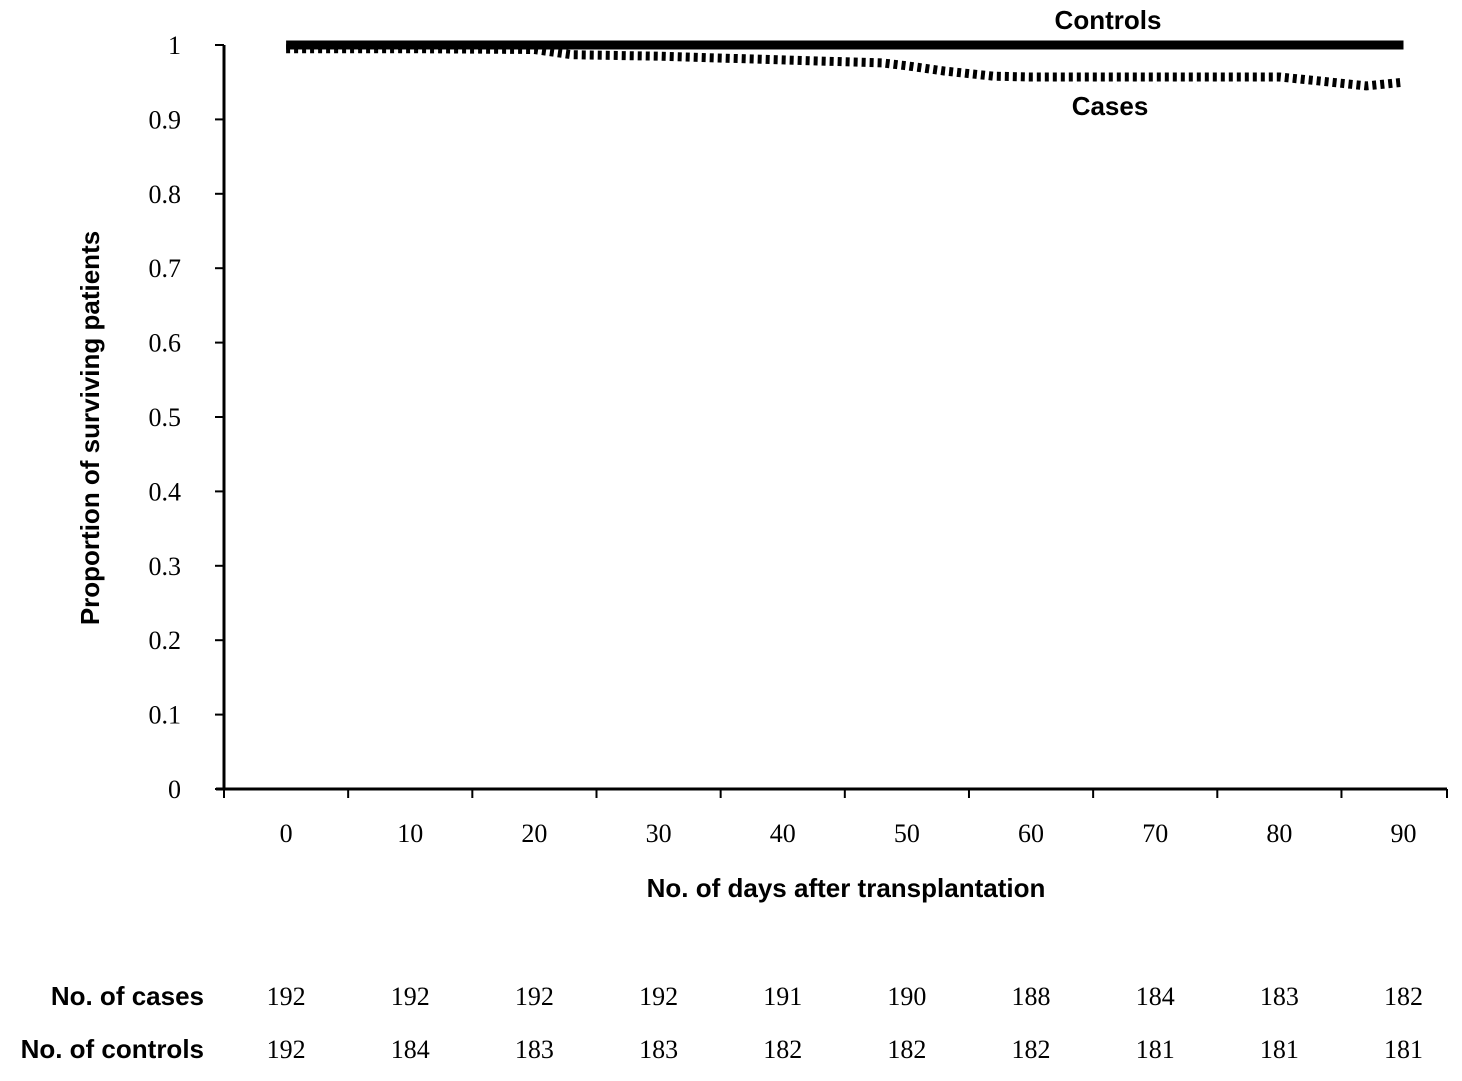 This screenshot has width=1462, height=1081. I want to click on y-axis-title: Proportion of surviving patients, so click(90, 428).